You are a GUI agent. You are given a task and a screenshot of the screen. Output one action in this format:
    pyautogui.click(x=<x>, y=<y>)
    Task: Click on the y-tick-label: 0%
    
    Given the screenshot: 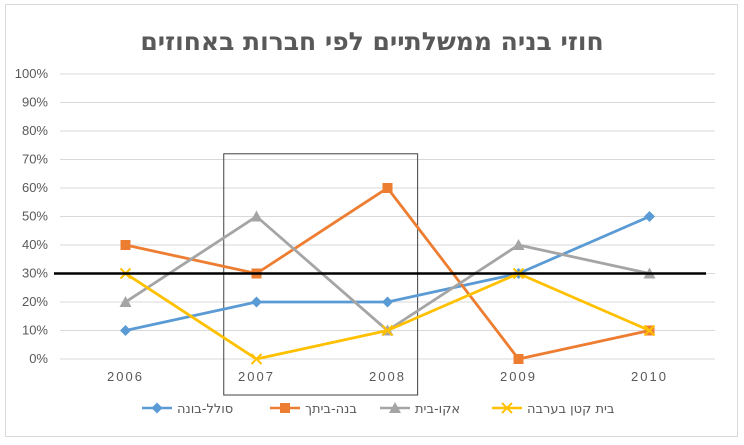 What is the action you would take?
    pyautogui.click(x=38, y=358)
    